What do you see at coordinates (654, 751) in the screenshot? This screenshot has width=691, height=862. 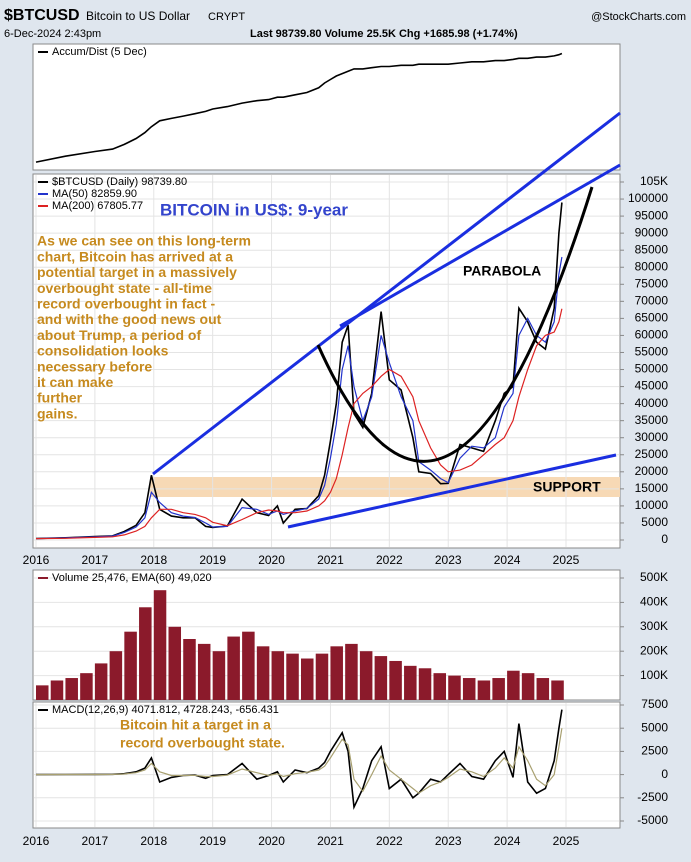 I see `y-tick-label: 2500` at bounding box center [654, 751].